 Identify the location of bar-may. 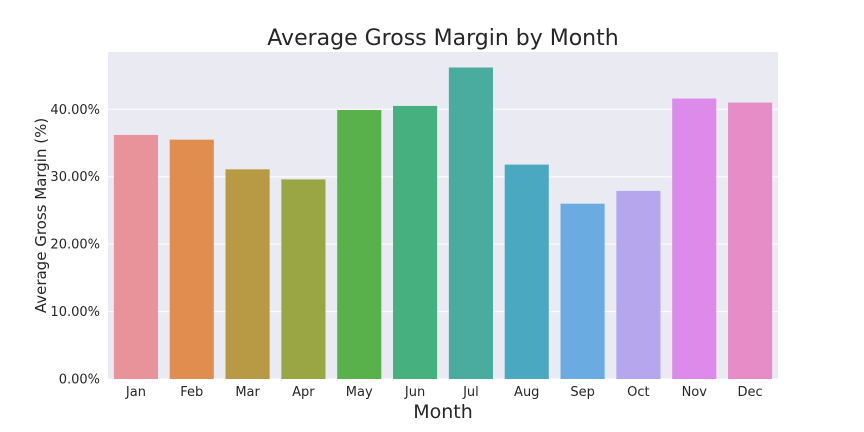
(359, 244).